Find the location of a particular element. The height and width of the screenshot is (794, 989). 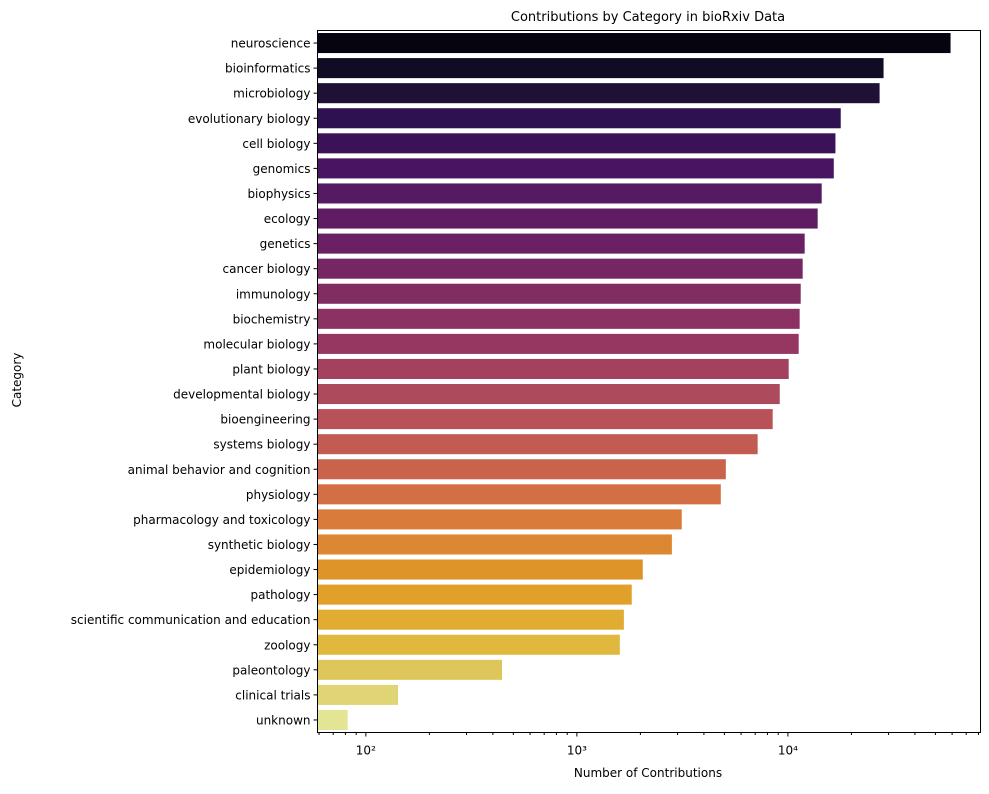

y-tick-label: cell biology is located at coordinates (276, 144).